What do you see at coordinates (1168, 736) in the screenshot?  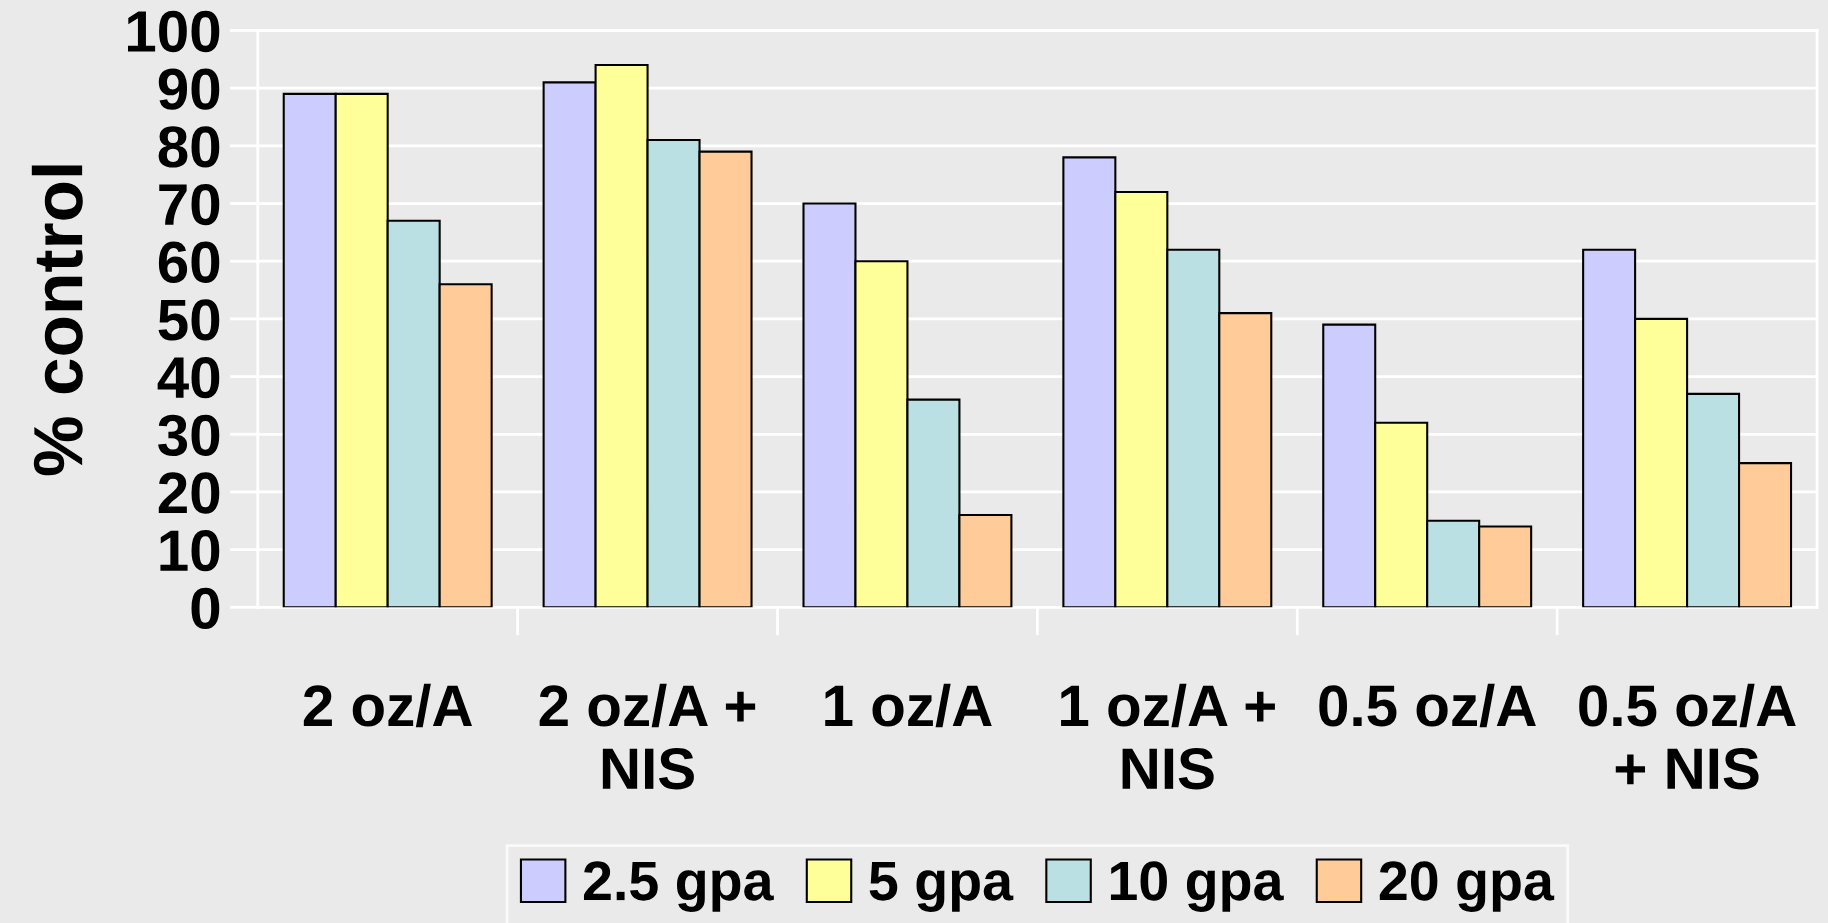 I see `x-tick-label: 1 oz/A + NIS` at bounding box center [1168, 736].